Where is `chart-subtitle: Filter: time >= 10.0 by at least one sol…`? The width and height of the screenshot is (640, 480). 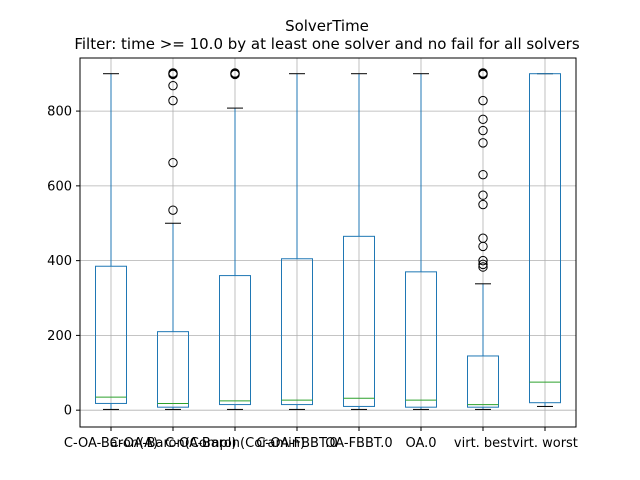 chart-subtitle: Filter: time >= 10.0 by at least one sol… is located at coordinates (327, 44).